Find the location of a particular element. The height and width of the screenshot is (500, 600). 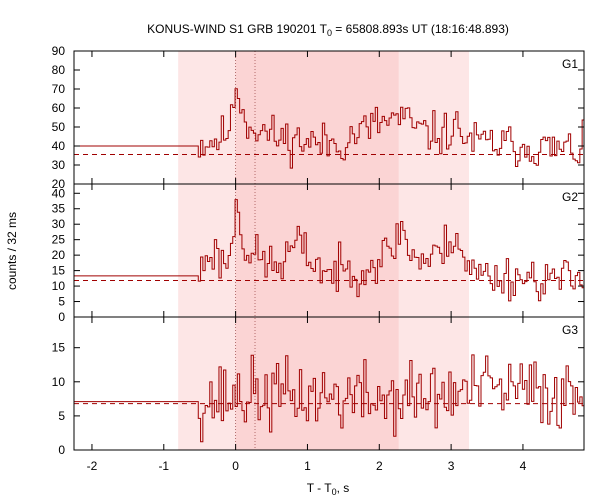

x-tick-label: 2 is located at coordinates (379, 466).